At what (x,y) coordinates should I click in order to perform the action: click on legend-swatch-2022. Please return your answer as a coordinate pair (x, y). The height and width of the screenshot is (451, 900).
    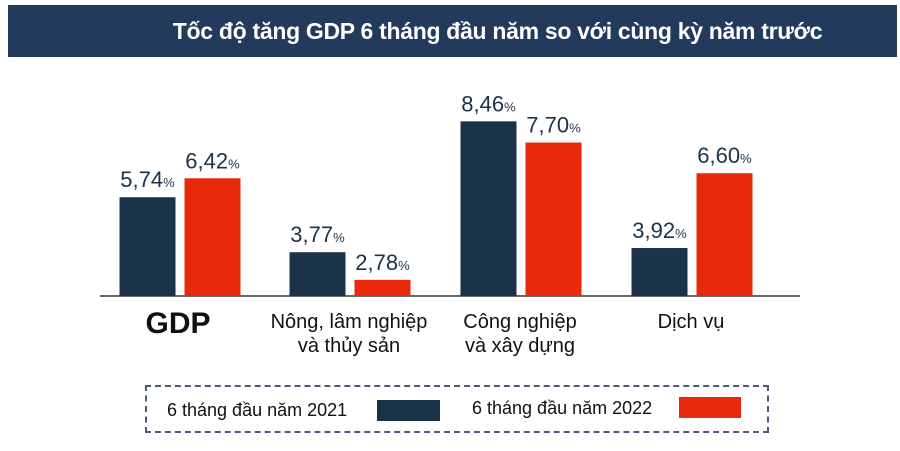
    Looking at the image, I should click on (710, 407).